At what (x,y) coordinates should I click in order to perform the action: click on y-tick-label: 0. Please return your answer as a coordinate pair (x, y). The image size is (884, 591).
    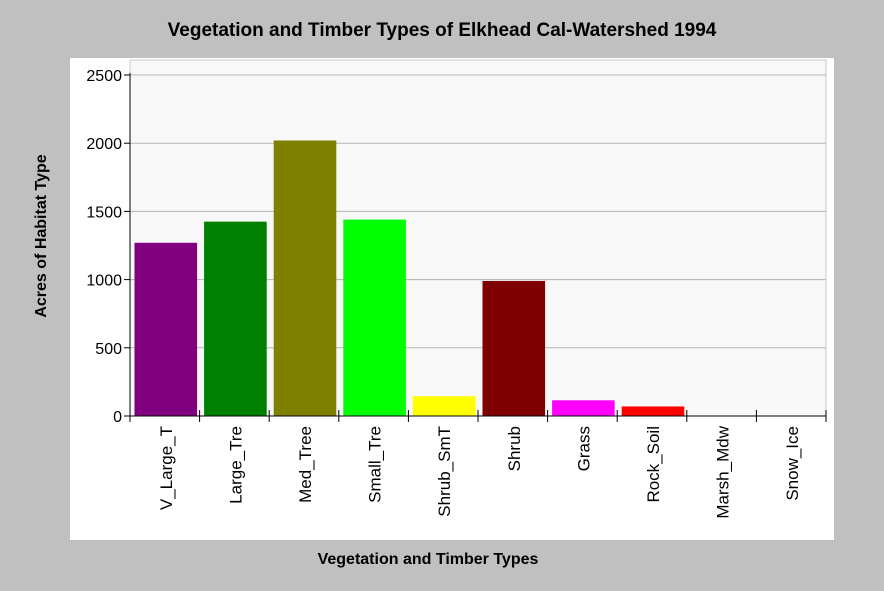
    Looking at the image, I should click on (117, 417).